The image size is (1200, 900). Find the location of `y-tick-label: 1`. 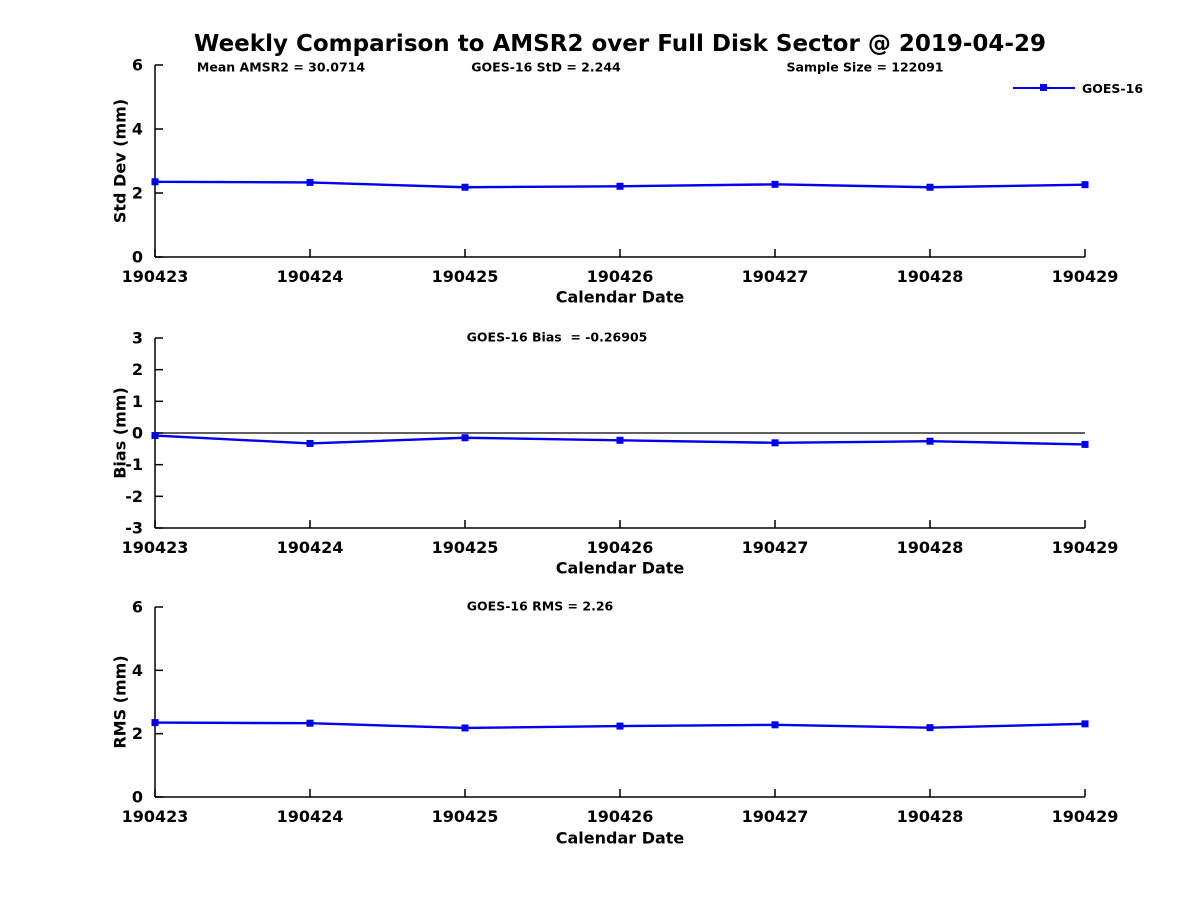

y-tick-label: 1 is located at coordinates (137, 401).